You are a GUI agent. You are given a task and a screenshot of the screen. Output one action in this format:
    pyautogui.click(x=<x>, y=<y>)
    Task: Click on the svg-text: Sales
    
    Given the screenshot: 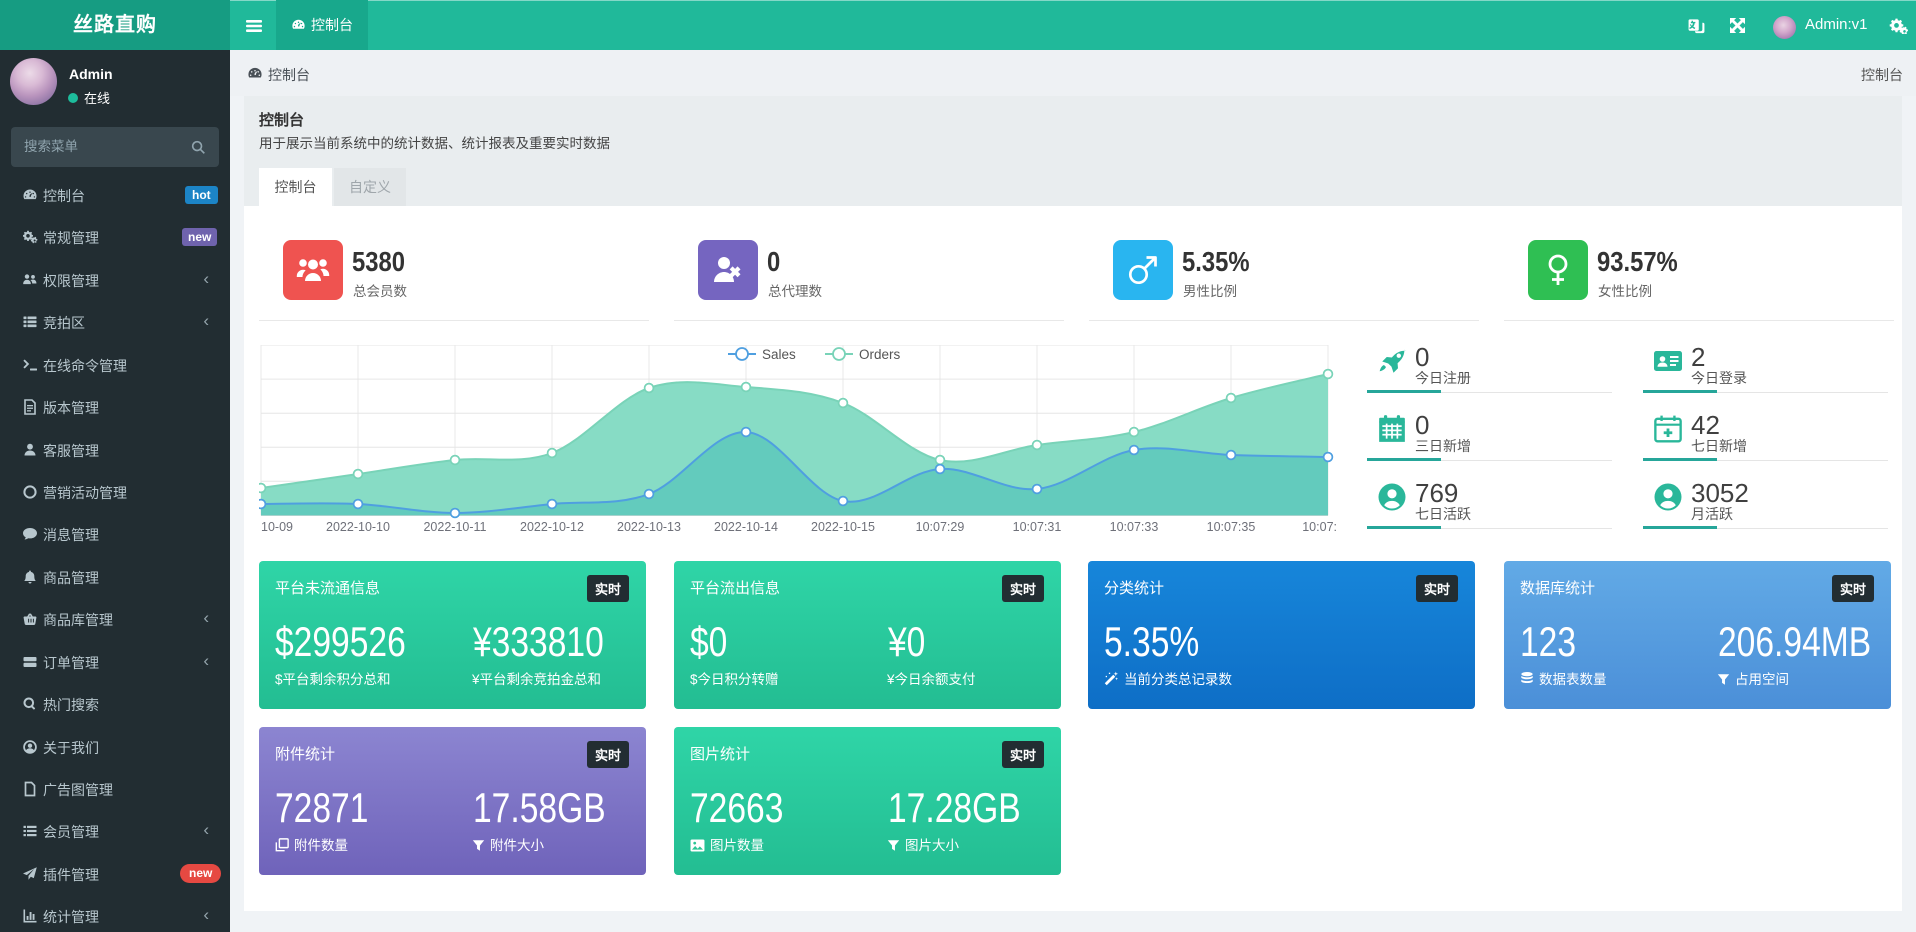 What is the action you would take?
    pyautogui.click(x=779, y=354)
    